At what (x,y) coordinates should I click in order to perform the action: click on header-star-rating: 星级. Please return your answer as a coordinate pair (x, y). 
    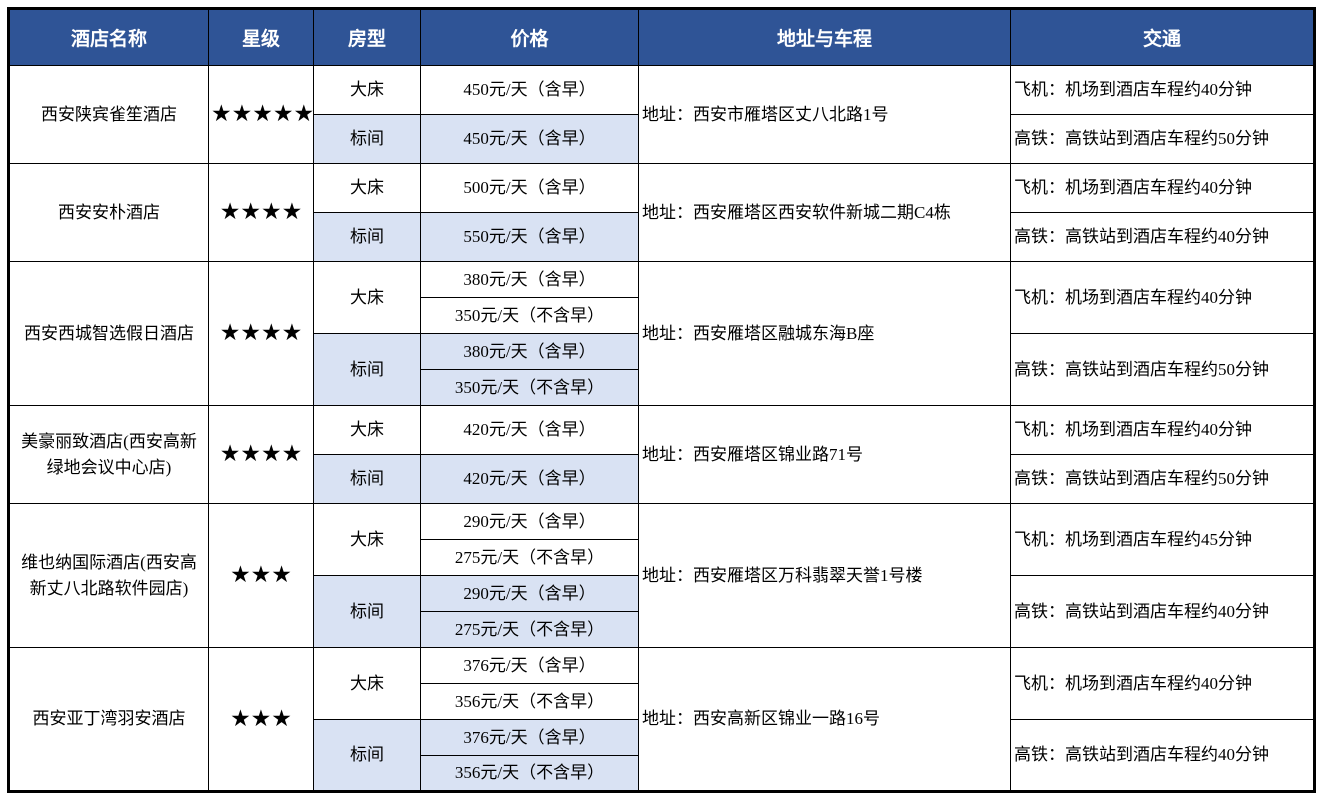
    Looking at the image, I should click on (261, 37).